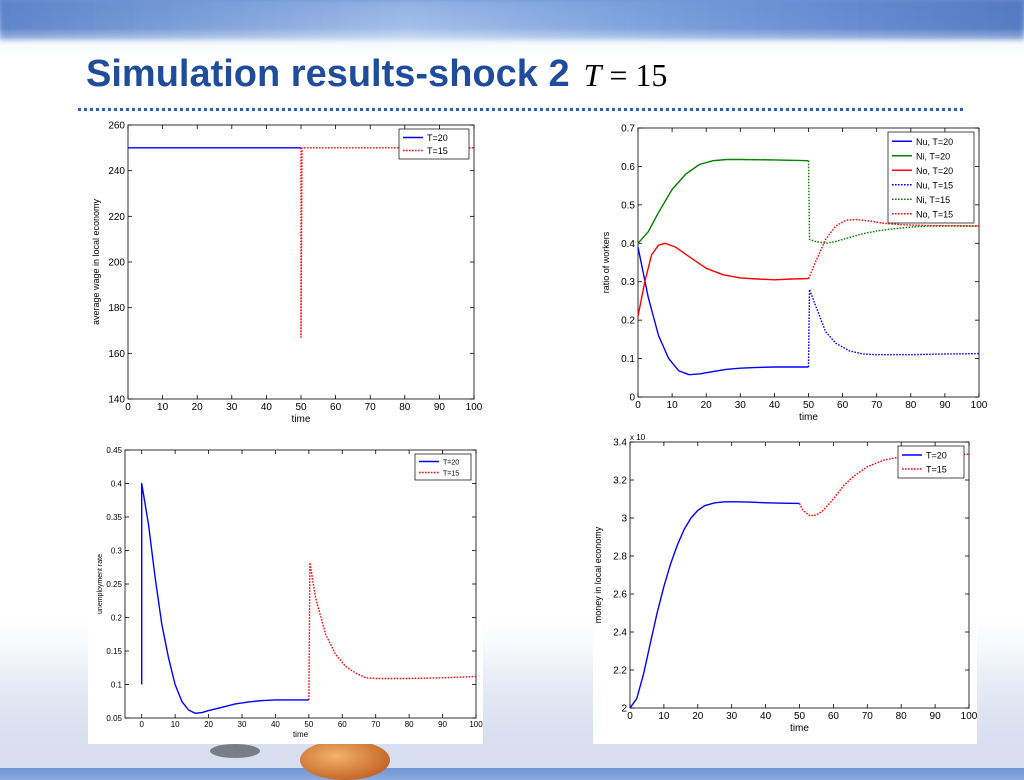  What do you see at coordinates (592, 75) in the screenshot?
I see `formula-variable: T` at bounding box center [592, 75].